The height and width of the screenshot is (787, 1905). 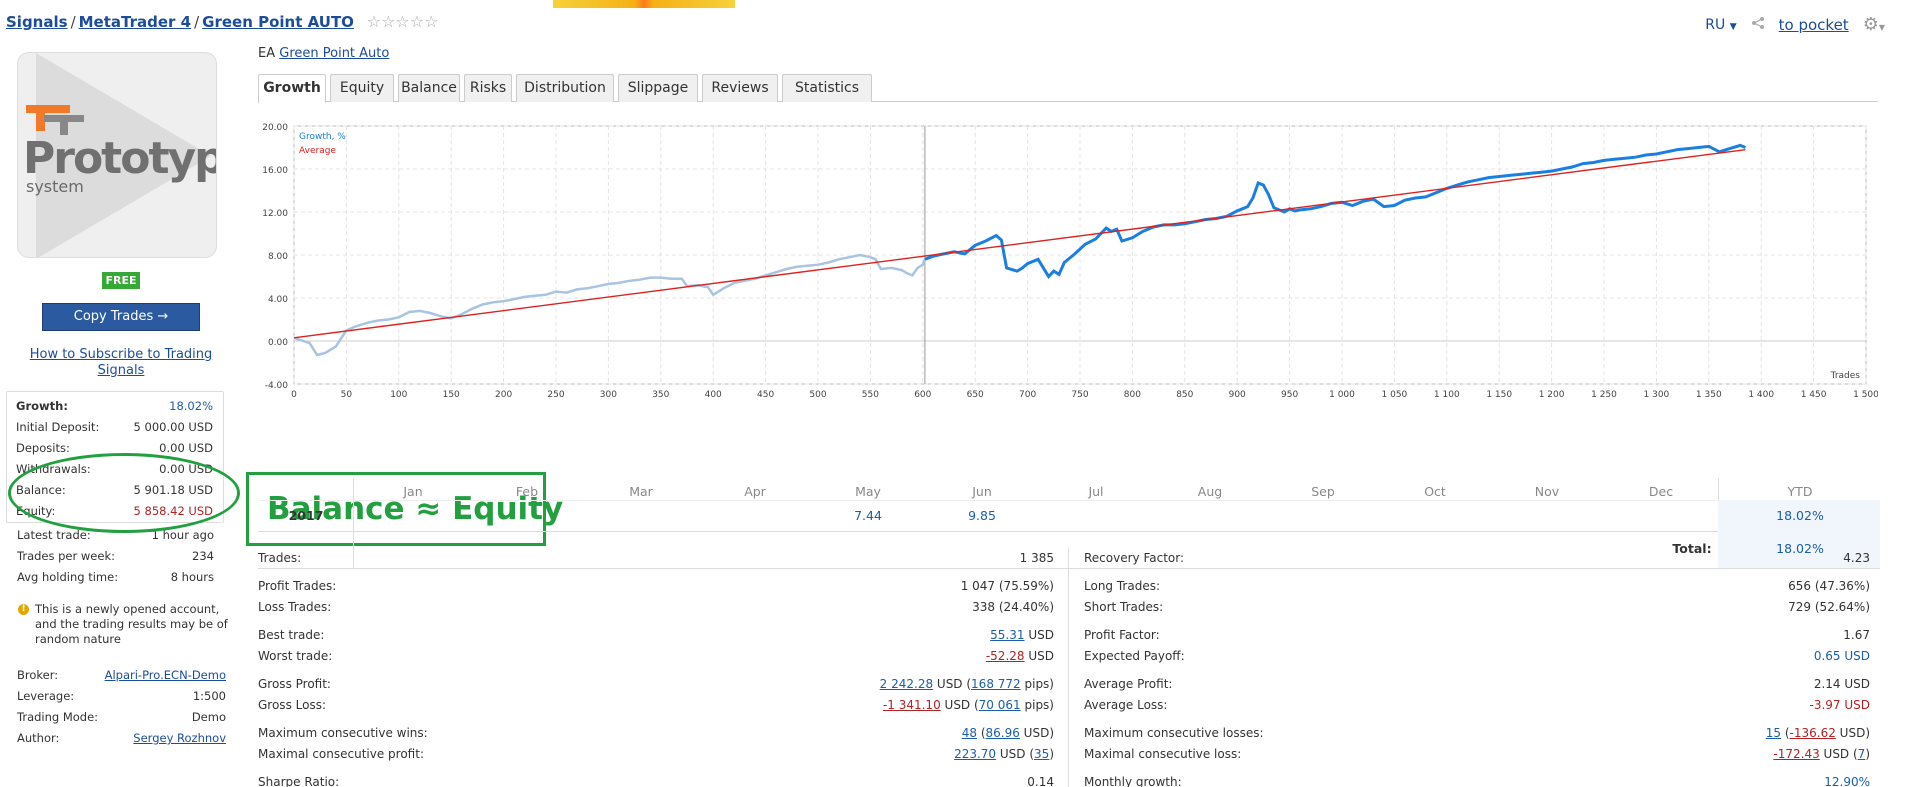 I want to click on month-value-jun: 9.85, so click(x=982, y=515).